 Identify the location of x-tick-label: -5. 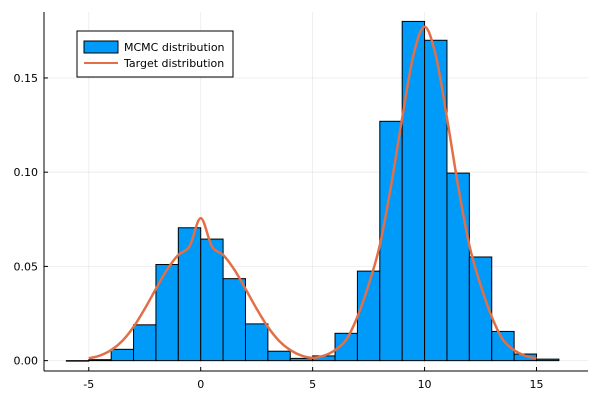
(88, 384).